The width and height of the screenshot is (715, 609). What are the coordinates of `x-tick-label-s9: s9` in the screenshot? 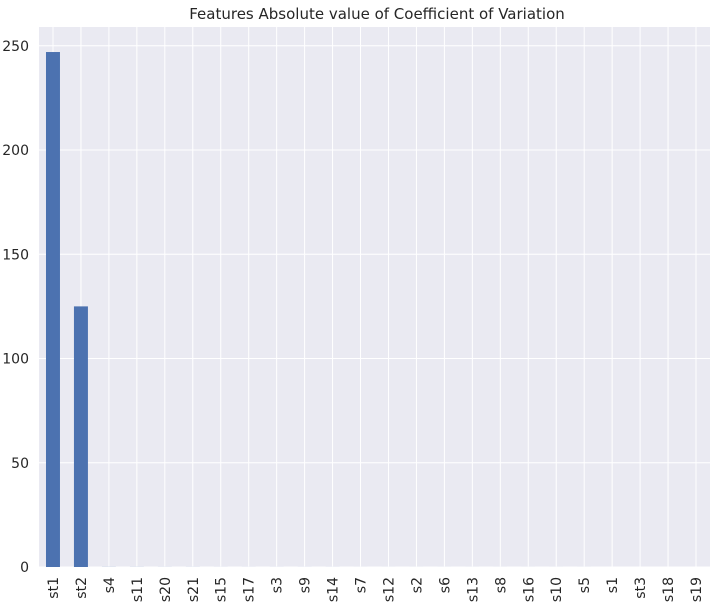 It's located at (306, 585).